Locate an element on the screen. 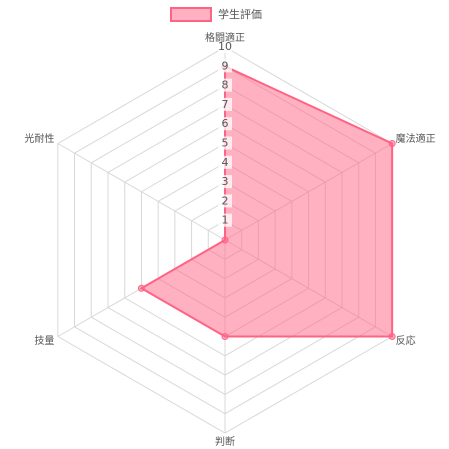 This screenshot has width=449, height=449. category-label: 技量 is located at coordinates (44, 340).